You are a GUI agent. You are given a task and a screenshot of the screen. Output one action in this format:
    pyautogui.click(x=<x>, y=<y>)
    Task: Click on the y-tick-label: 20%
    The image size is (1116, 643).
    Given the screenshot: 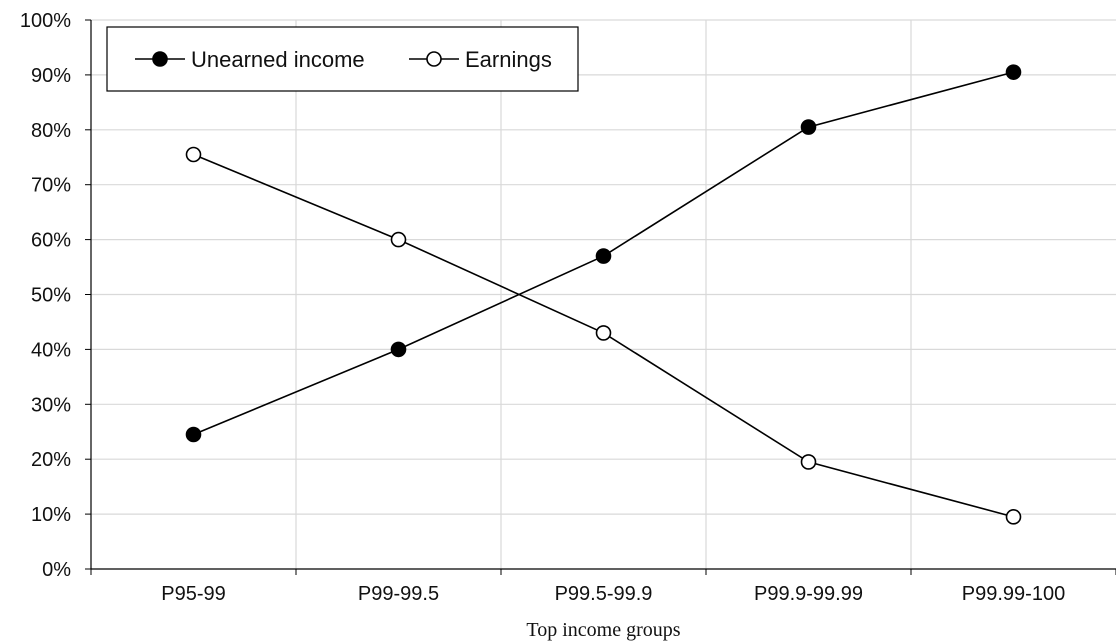 What is the action you would take?
    pyautogui.click(x=51, y=460)
    